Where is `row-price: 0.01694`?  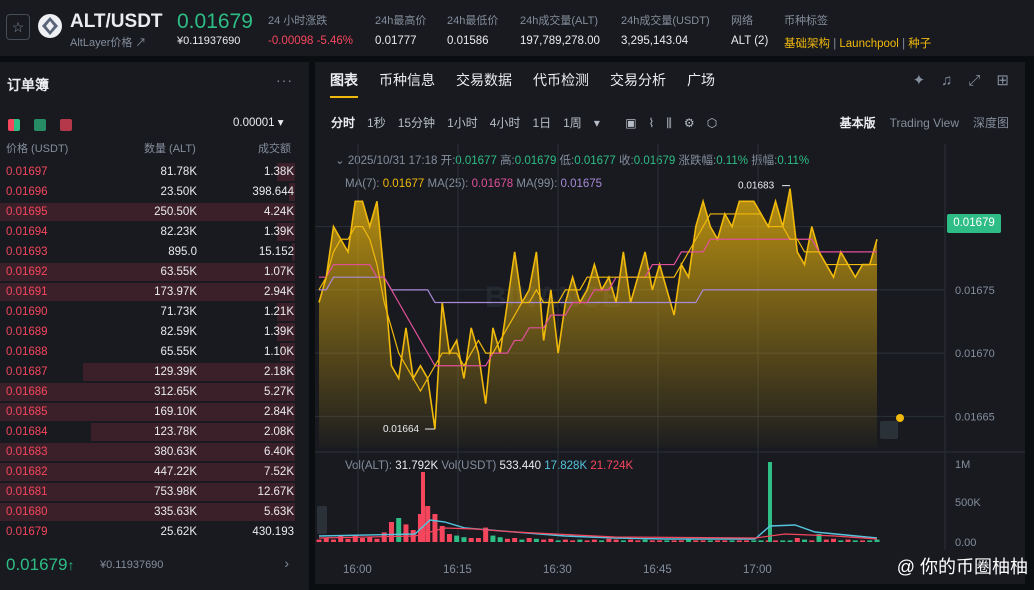 row-price: 0.01694 is located at coordinates (27, 232).